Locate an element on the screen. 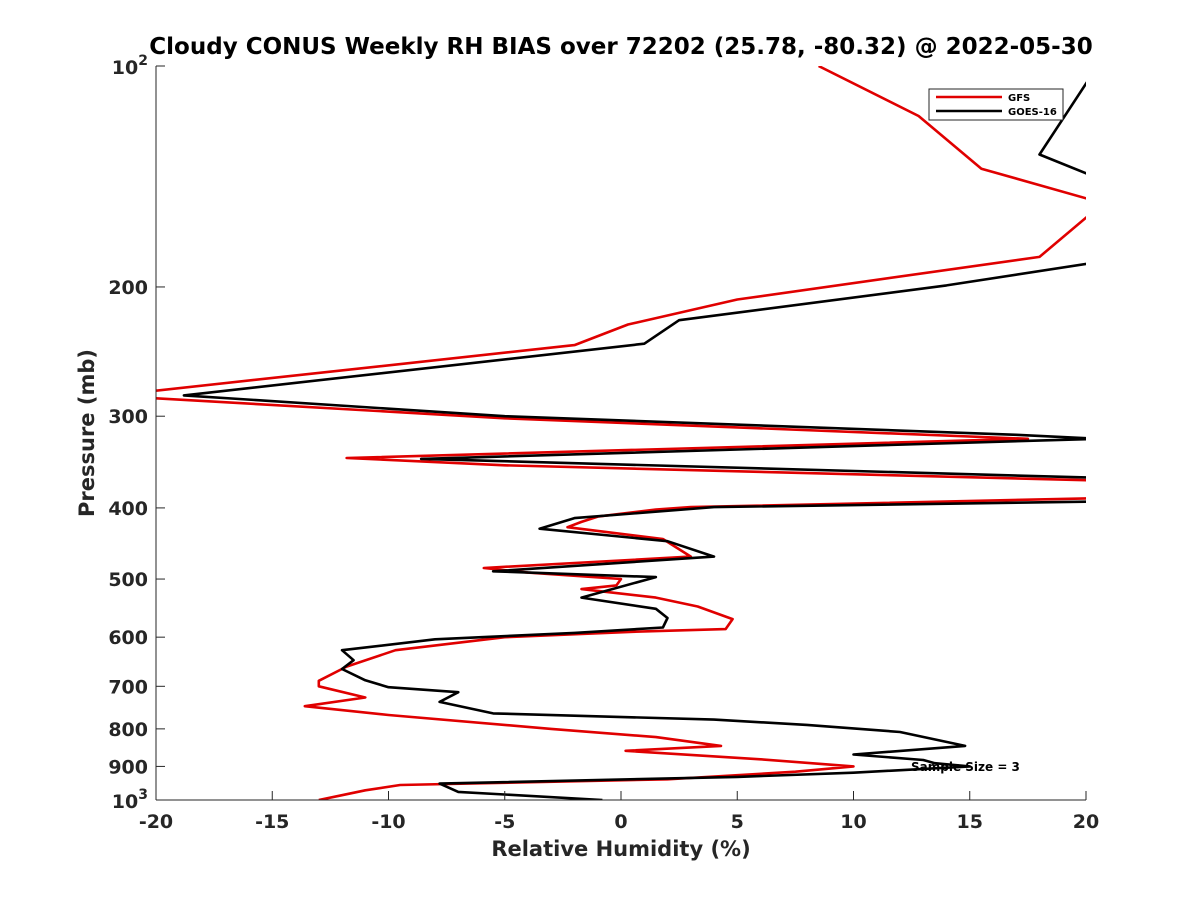 This screenshot has width=1200, height=900. x-tick-label: 15 is located at coordinates (970, 822).